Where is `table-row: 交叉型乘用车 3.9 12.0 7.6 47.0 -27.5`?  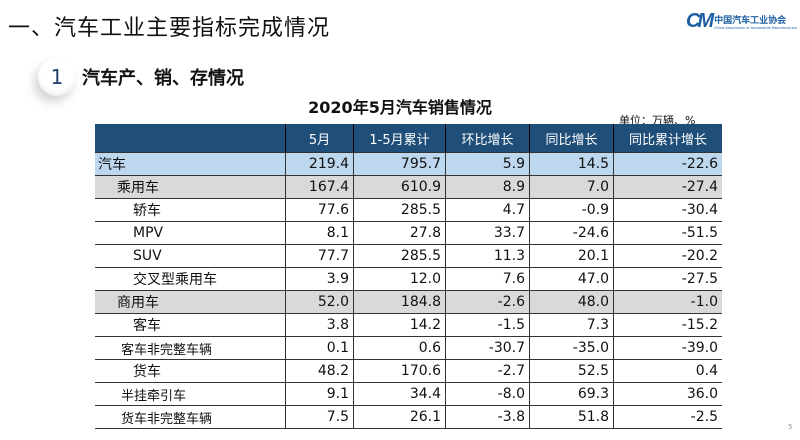
table-row: 交叉型乘用车 3.9 12.0 7.6 47.0 -27.5 is located at coordinates (408, 279).